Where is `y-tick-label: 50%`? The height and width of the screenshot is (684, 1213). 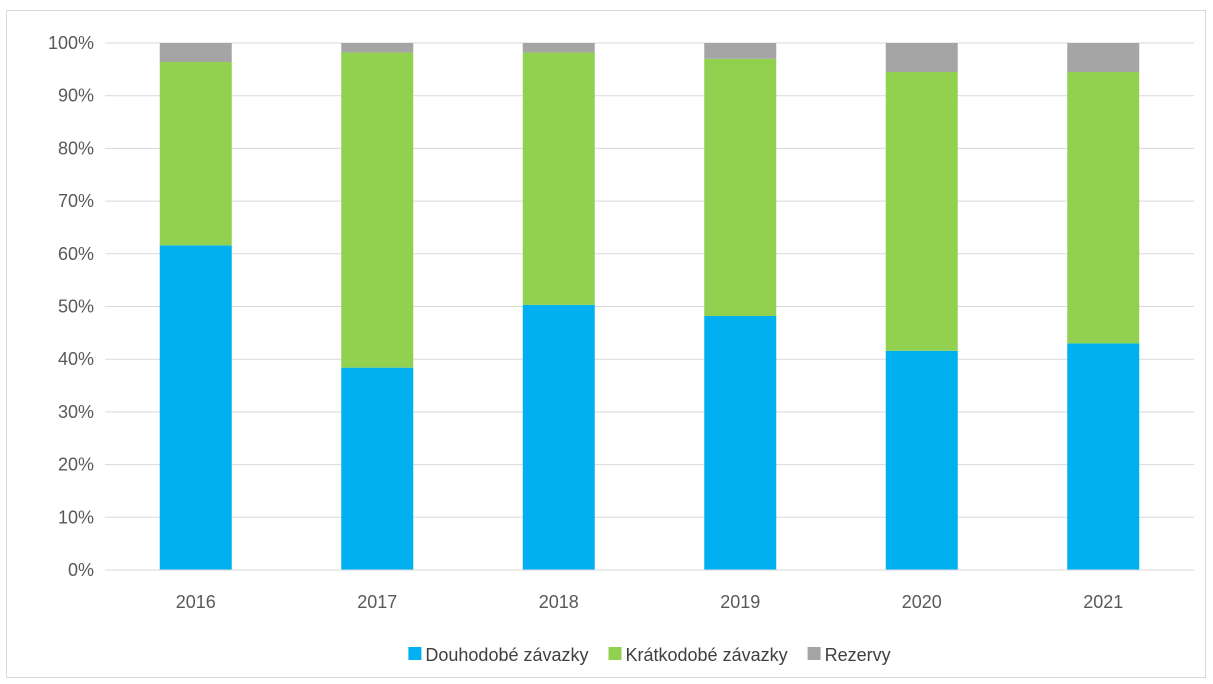 y-tick-label: 50% is located at coordinates (76, 307).